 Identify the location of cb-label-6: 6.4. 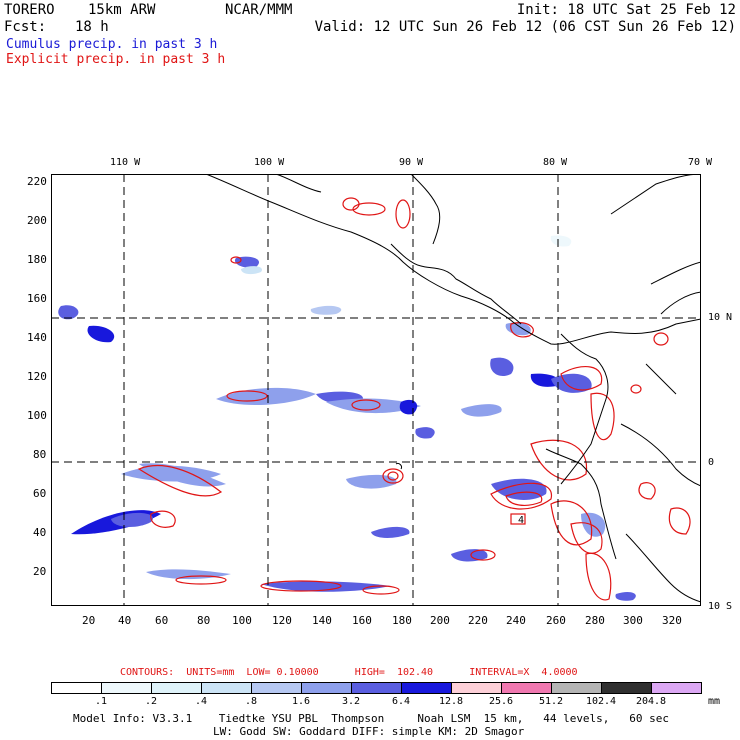
(401, 701).